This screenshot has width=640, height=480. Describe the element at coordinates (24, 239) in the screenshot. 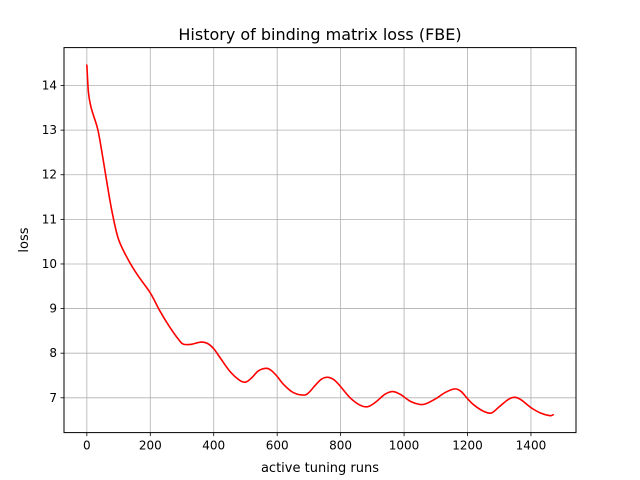

I see `y-axis-label: loss` at that location.